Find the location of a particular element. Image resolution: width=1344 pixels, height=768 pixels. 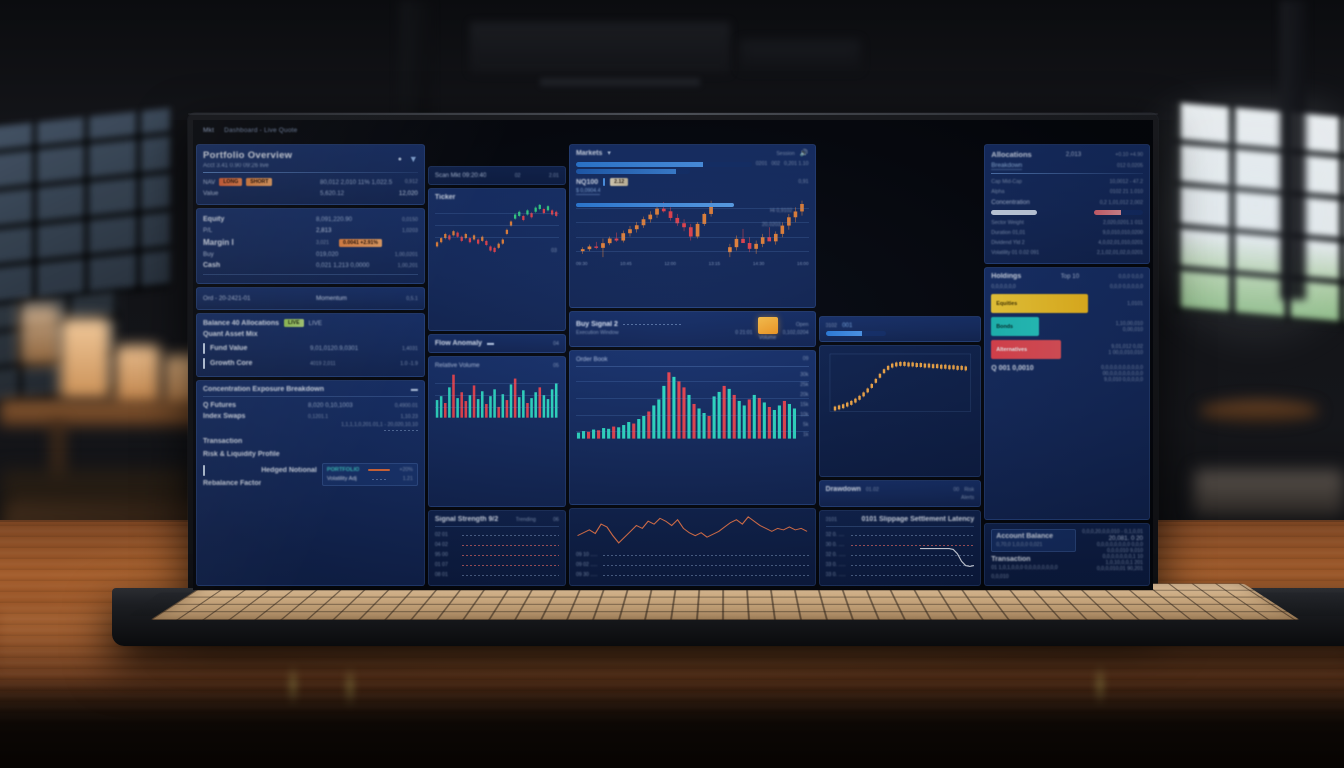

latency-code: 0101 is located at coordinates (831, 519).